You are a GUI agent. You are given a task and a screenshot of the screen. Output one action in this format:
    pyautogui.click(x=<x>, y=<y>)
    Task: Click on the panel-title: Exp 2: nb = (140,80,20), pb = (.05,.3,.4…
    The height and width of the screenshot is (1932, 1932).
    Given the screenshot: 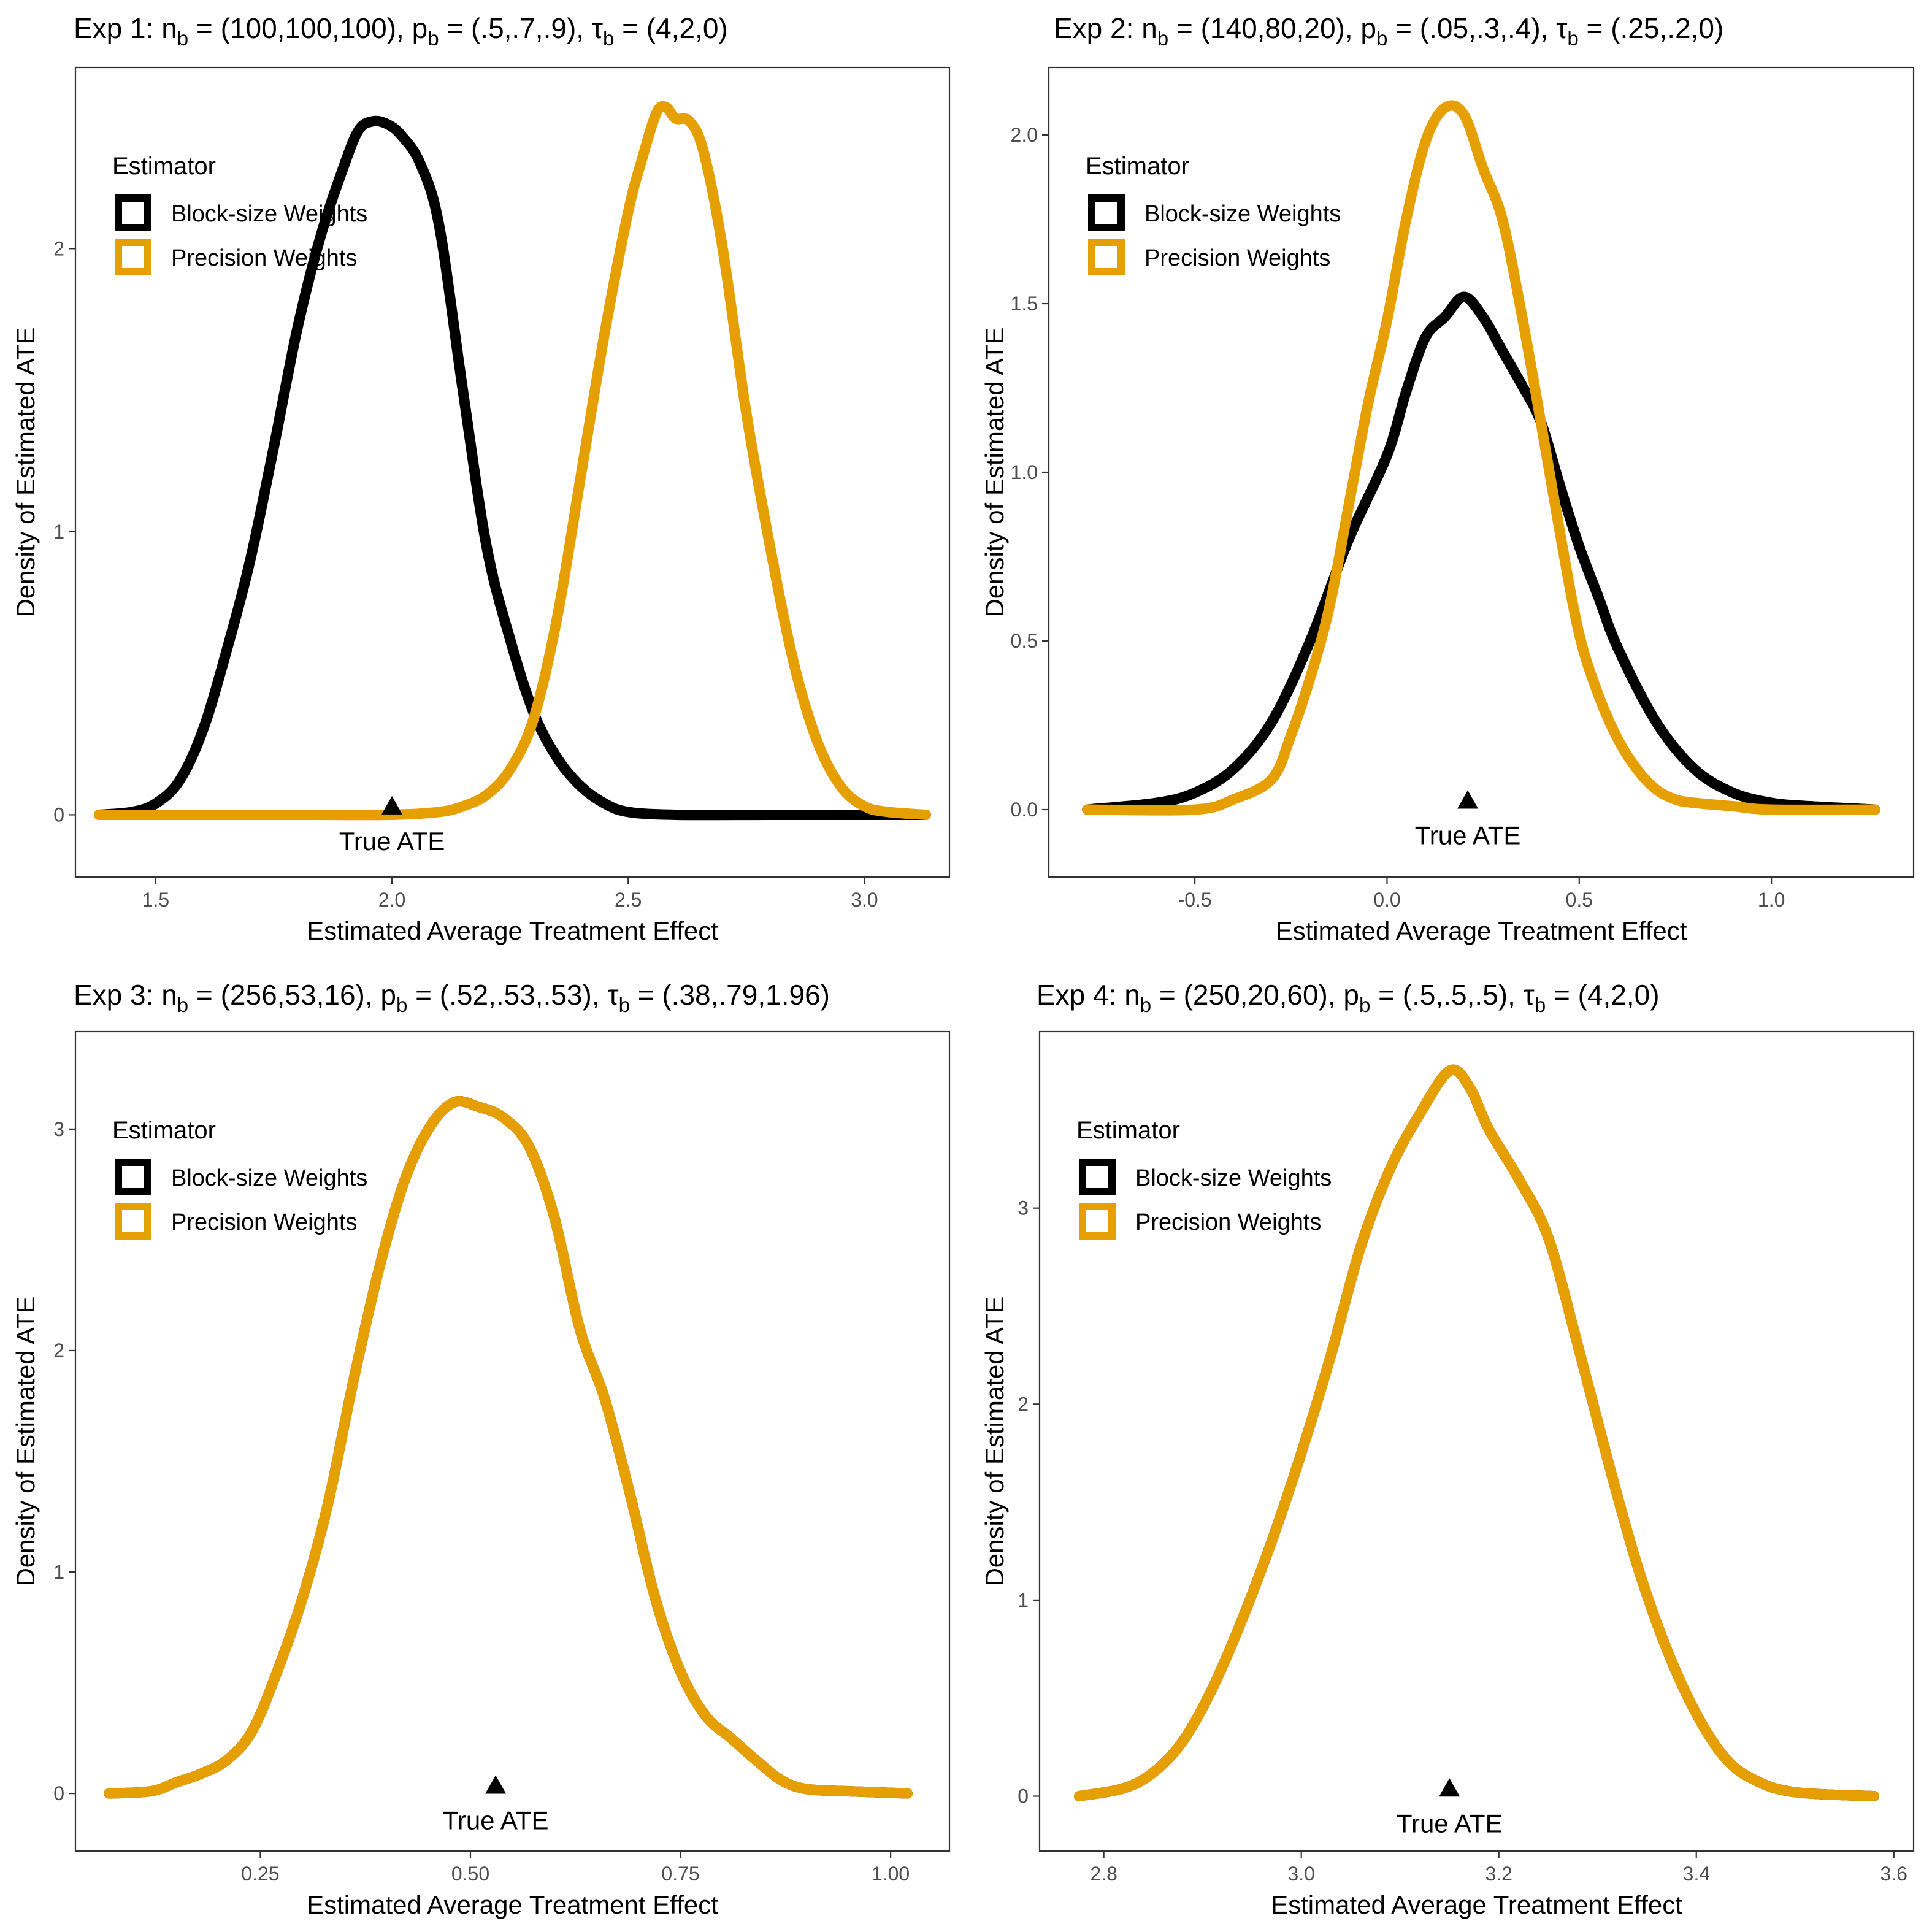 What is the action you would take?
    pyautogui.click(x=1388, y=31)
    